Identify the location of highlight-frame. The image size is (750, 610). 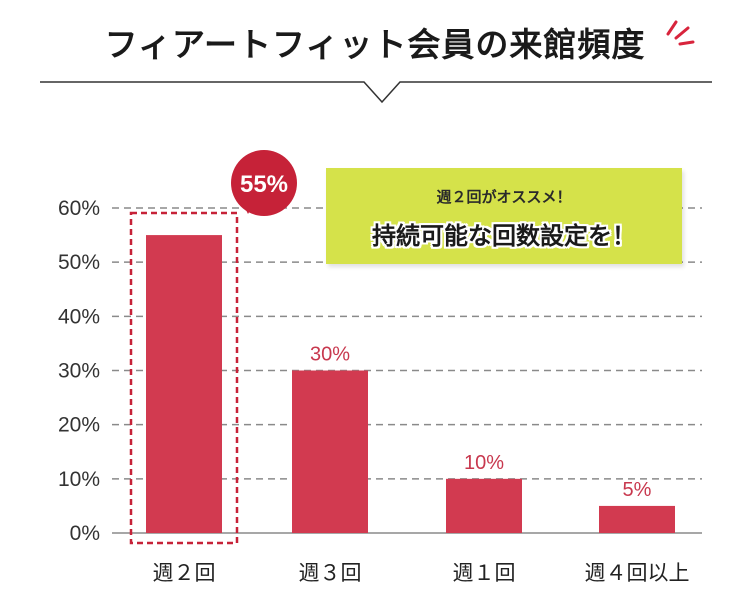
(184, 378).